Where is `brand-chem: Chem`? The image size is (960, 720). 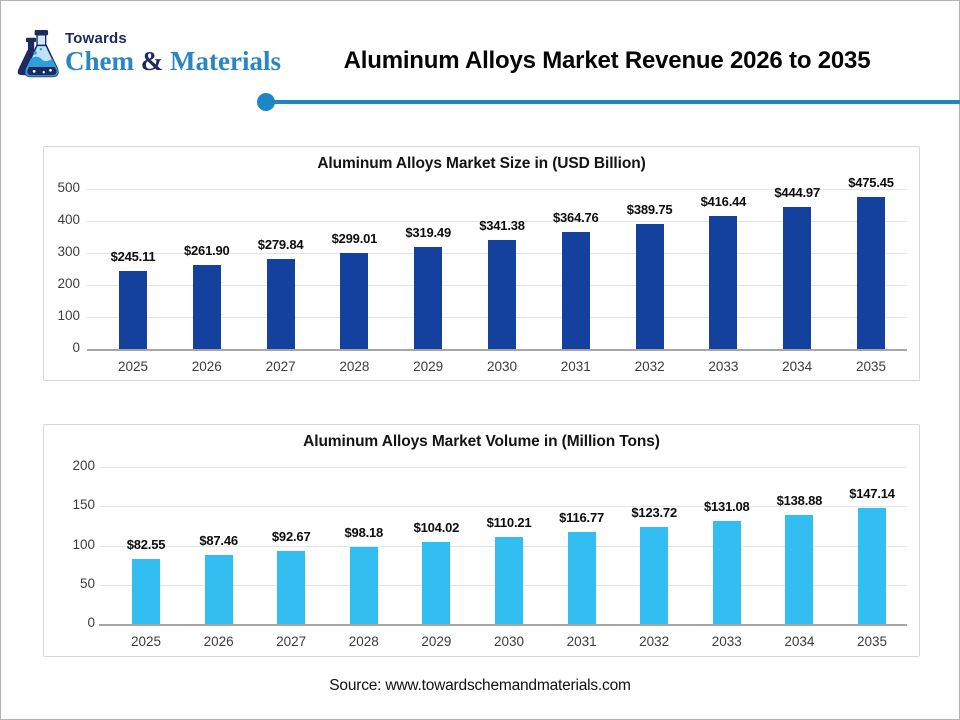 brand-chem: Chem is located at coordinates (99, 61).